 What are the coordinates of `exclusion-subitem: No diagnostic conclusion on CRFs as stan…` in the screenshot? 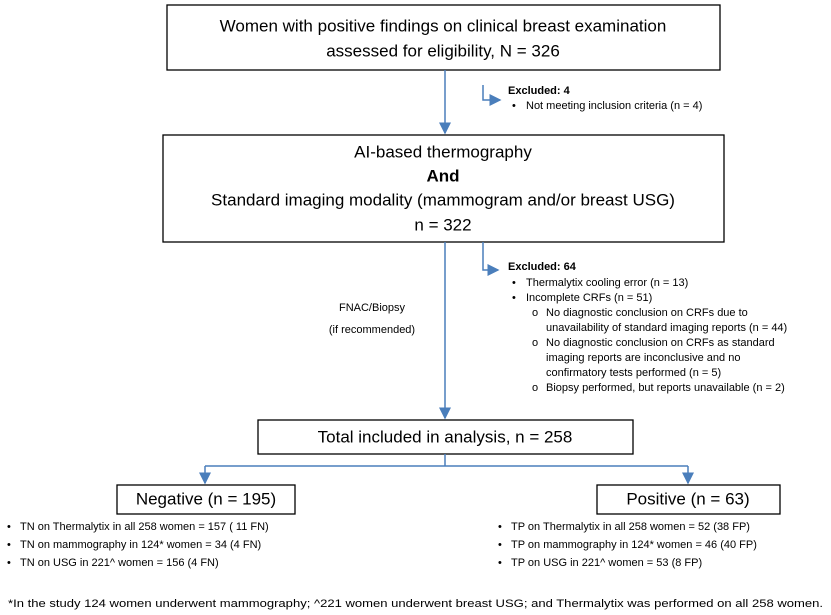 It's located at (660, 343).